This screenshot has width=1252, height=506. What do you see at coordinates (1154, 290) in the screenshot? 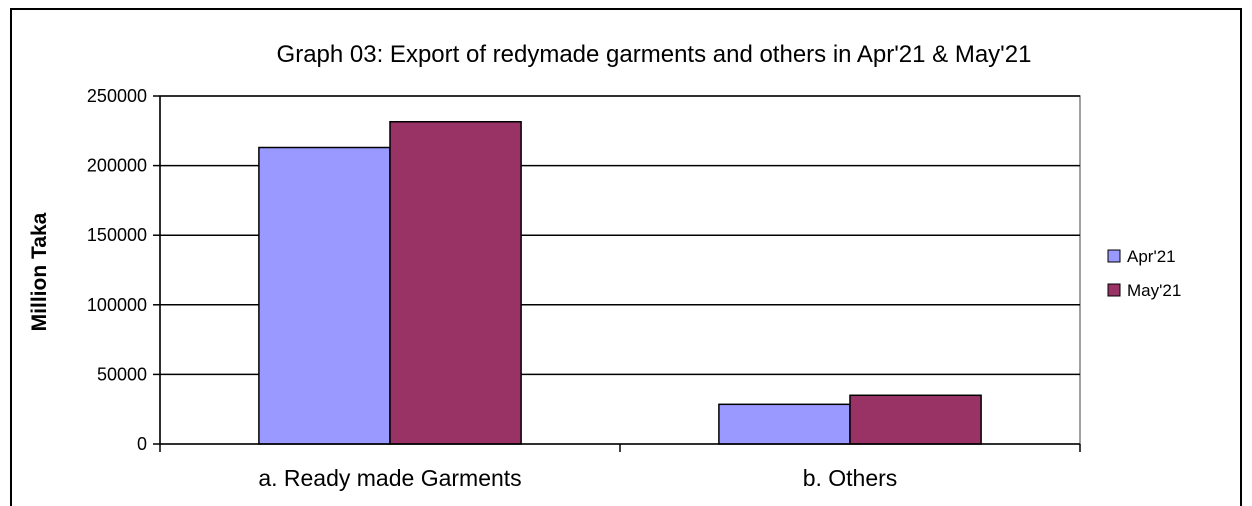
I see `legend-label: May'21` at bounding box center [1154, 290].